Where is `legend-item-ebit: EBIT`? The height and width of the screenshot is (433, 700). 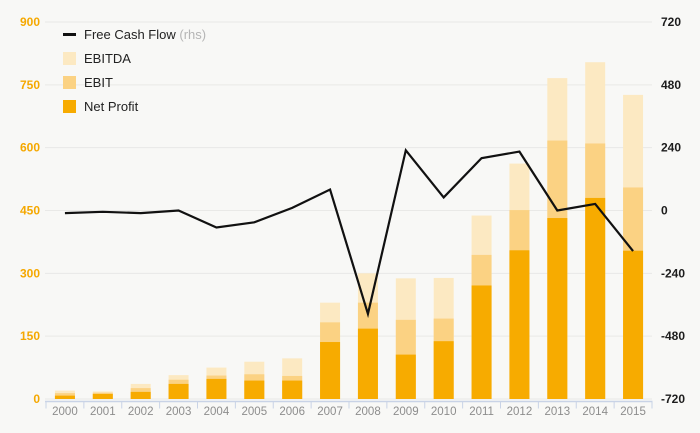
legend-item-ebit: EBIT is located at coordinates (134, 82).